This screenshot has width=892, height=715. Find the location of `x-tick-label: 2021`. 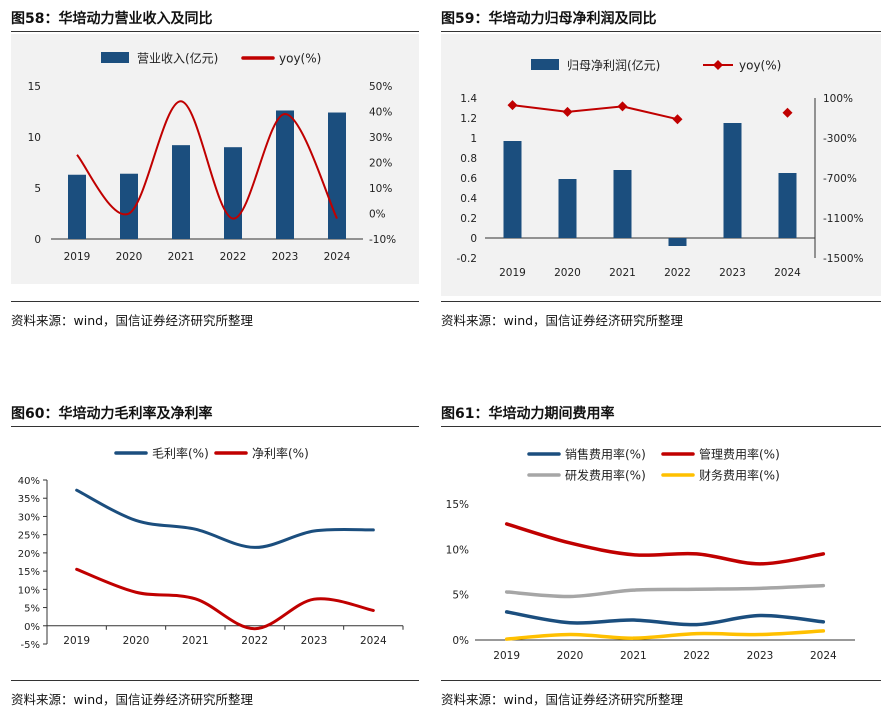

x-tick-label: 2021 is located at coordinates (195, 641).